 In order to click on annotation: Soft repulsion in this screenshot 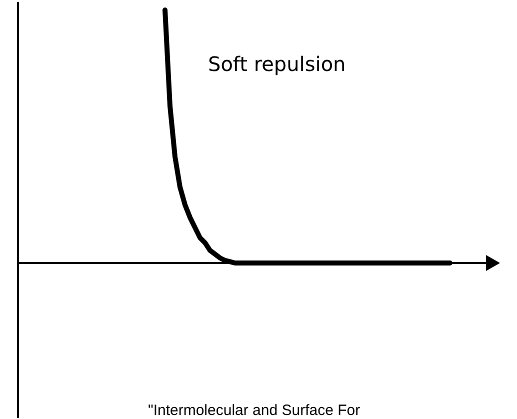, I will do `click(277, 64)`.